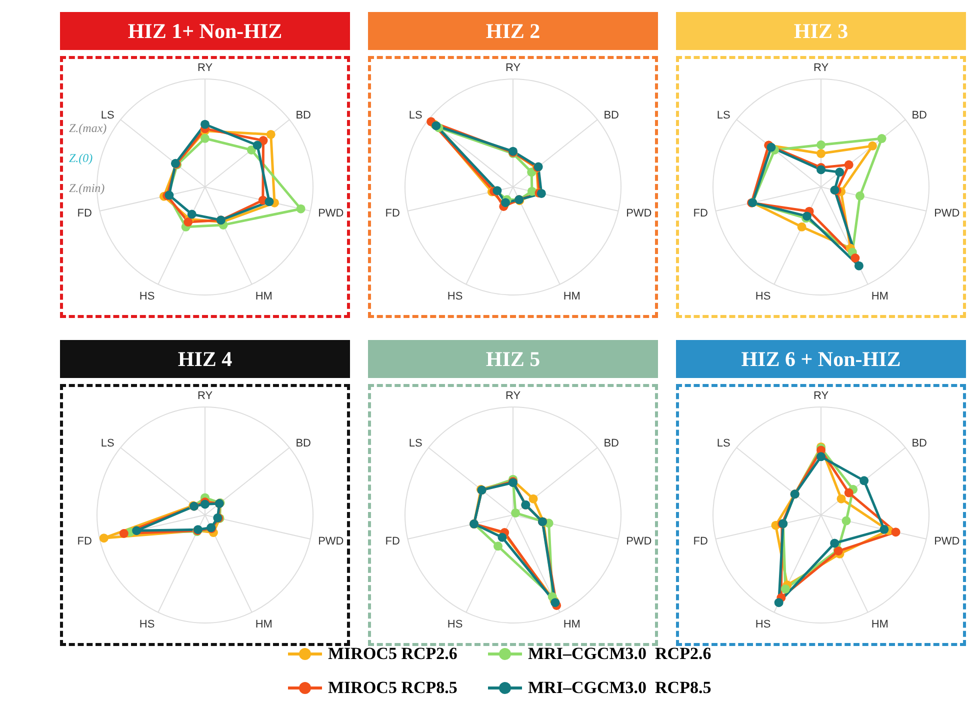 This screenshot has width=980, height=722. Describe the element at coordinates (620, 688) in the screenshot. I see `legend-label: MRI–CGCM3.0 RCP8.5` at that location.